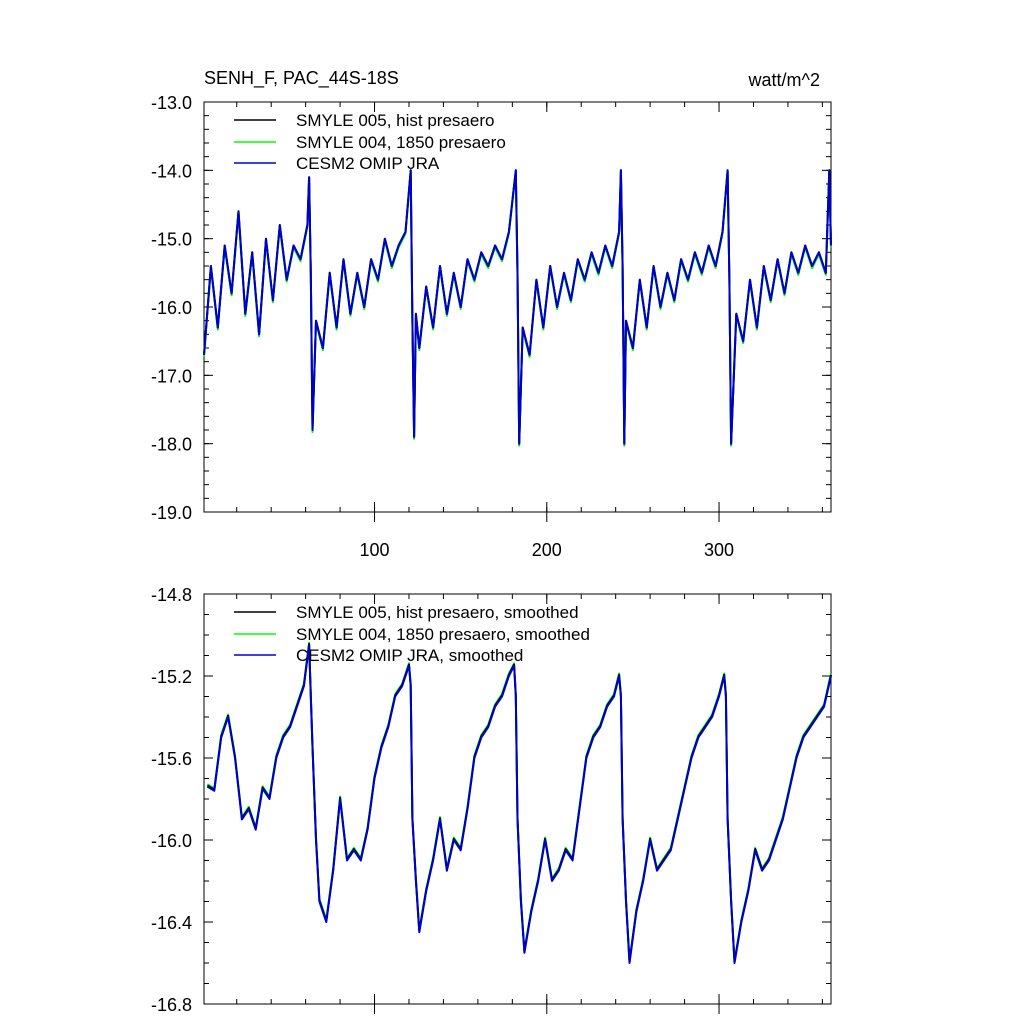  What do you see at coordinates (171, 376) in the screenshot?
I see `y-tick-label: -17.0` at bounding box center [171, 376].